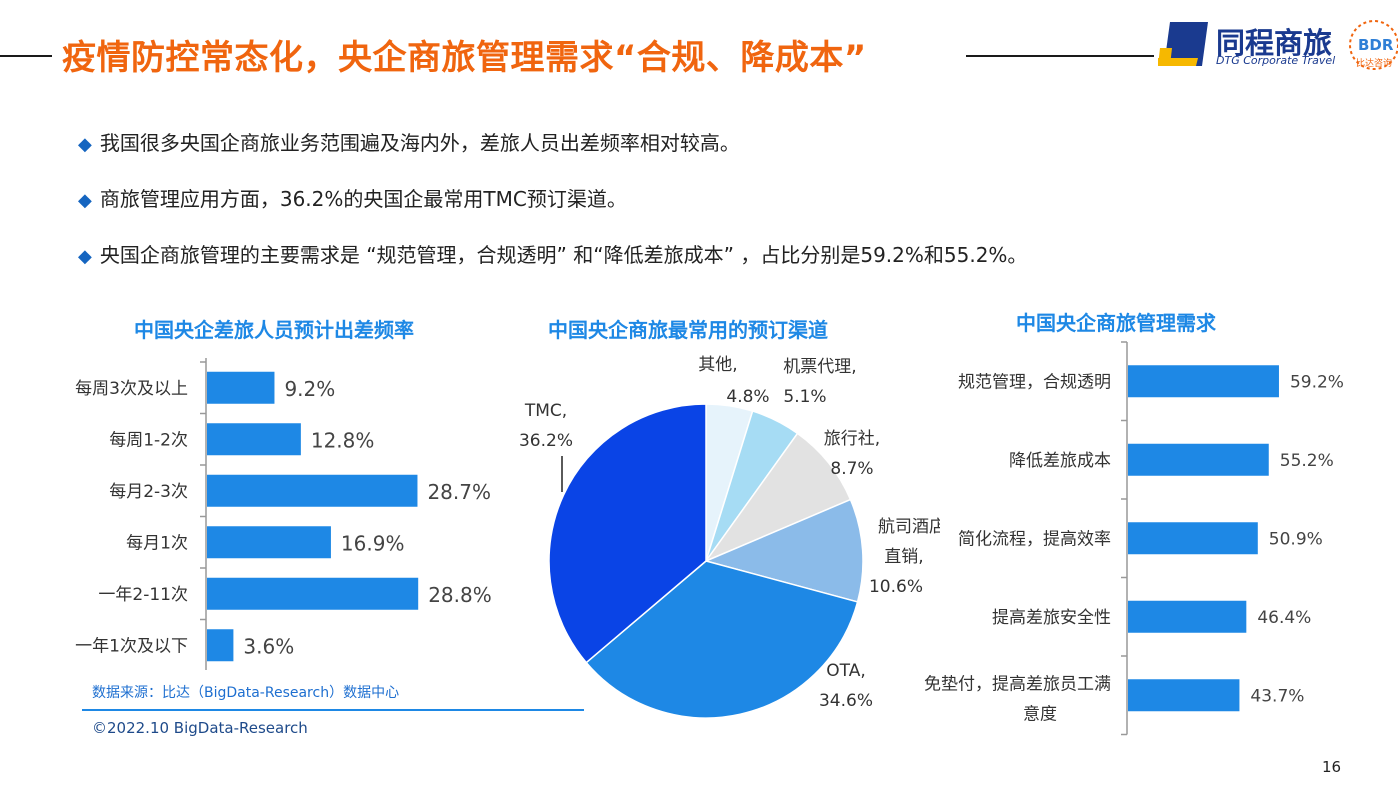  What do you see at coordinates (1284, 618) in the screenshot?
I see `data-label: 46.4%` at bounding box center [1284, 618].